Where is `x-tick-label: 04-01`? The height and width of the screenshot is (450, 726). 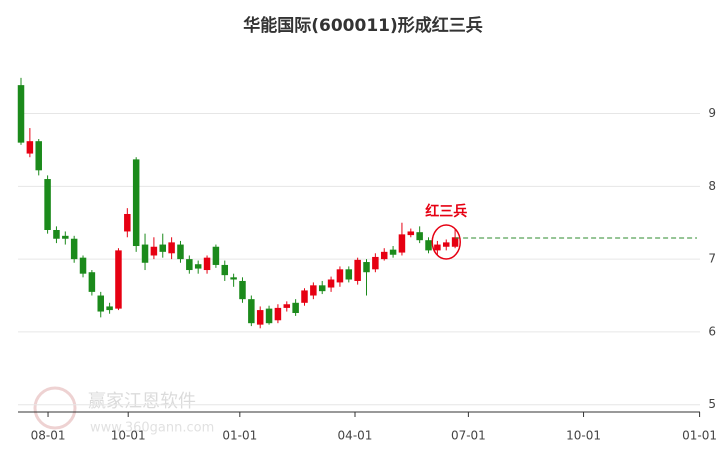
x-tick-label: 04-01 is located at coordinates (355, 436).